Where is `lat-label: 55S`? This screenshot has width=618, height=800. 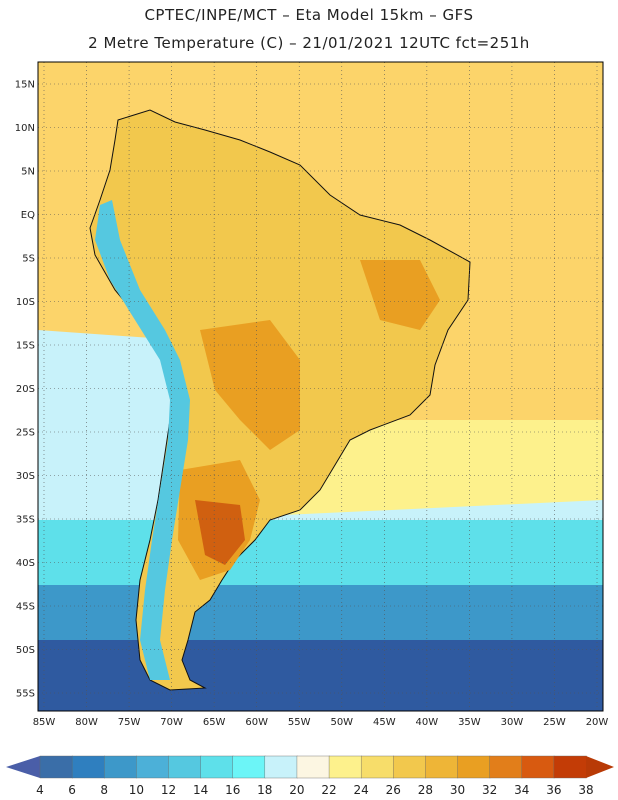 lat-label: 55S is located at coordinates (25, 694).